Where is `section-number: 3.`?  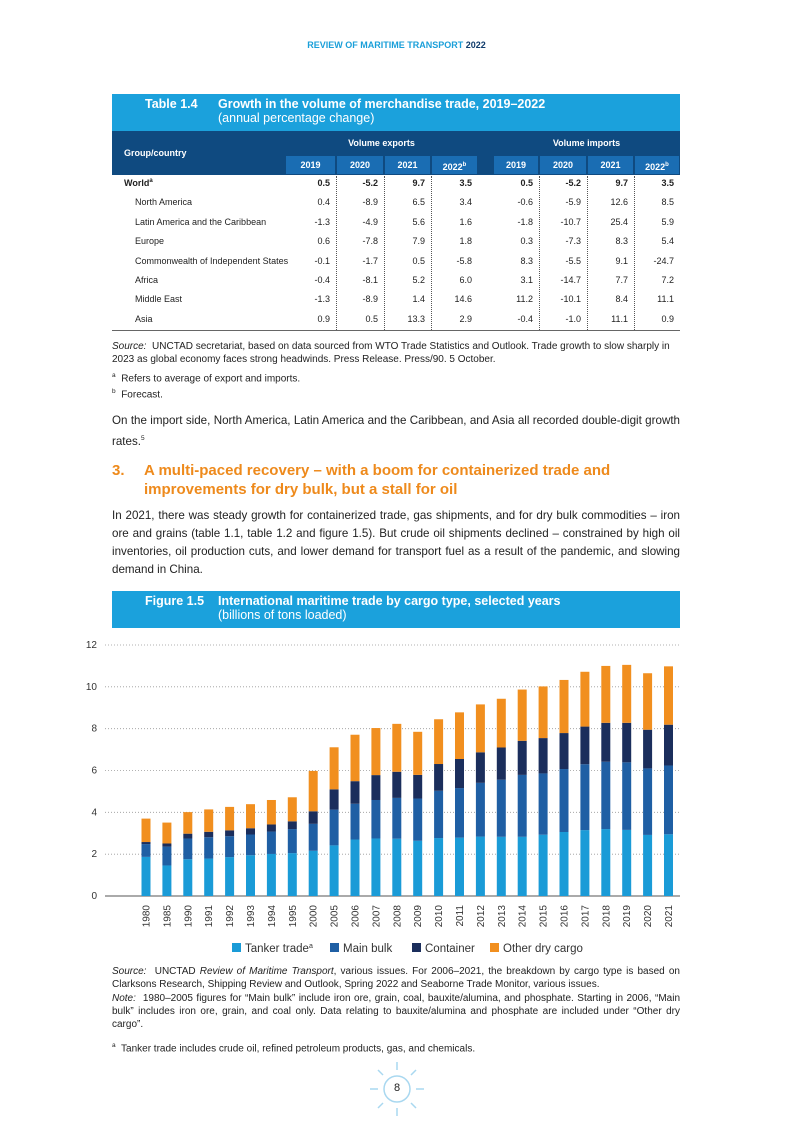
section-number: 3. is located at coordinates (118, 470).